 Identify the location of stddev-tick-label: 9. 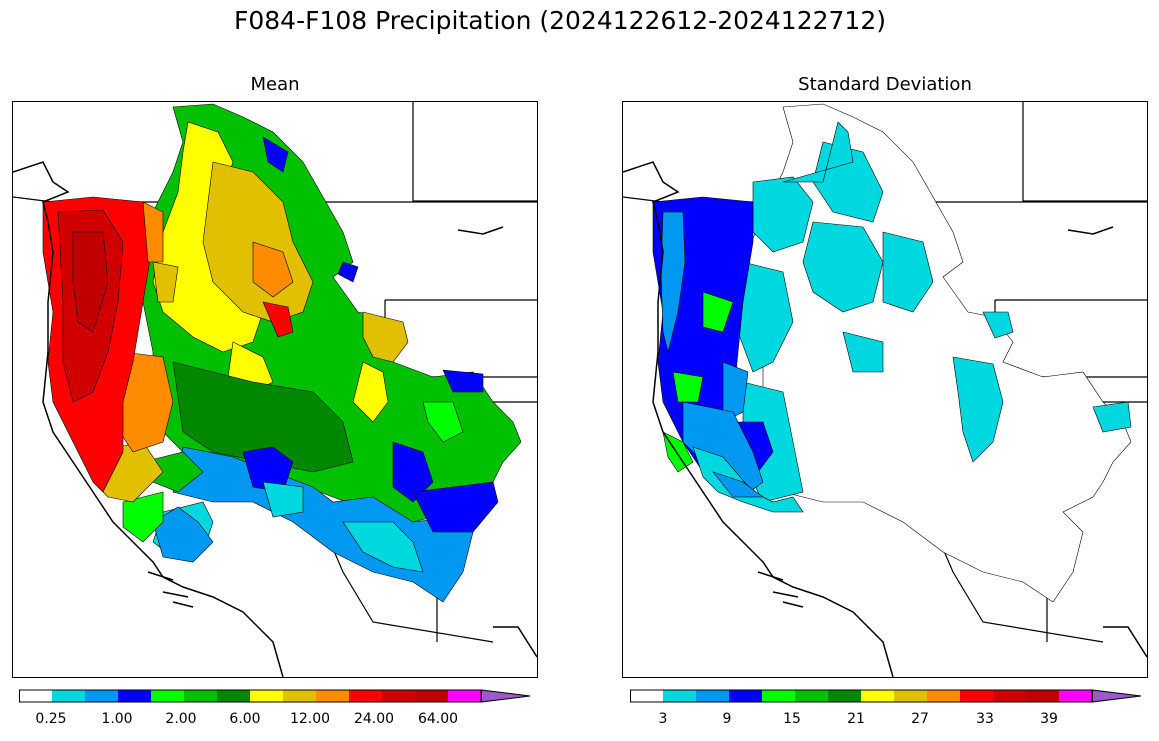
(727, 719).